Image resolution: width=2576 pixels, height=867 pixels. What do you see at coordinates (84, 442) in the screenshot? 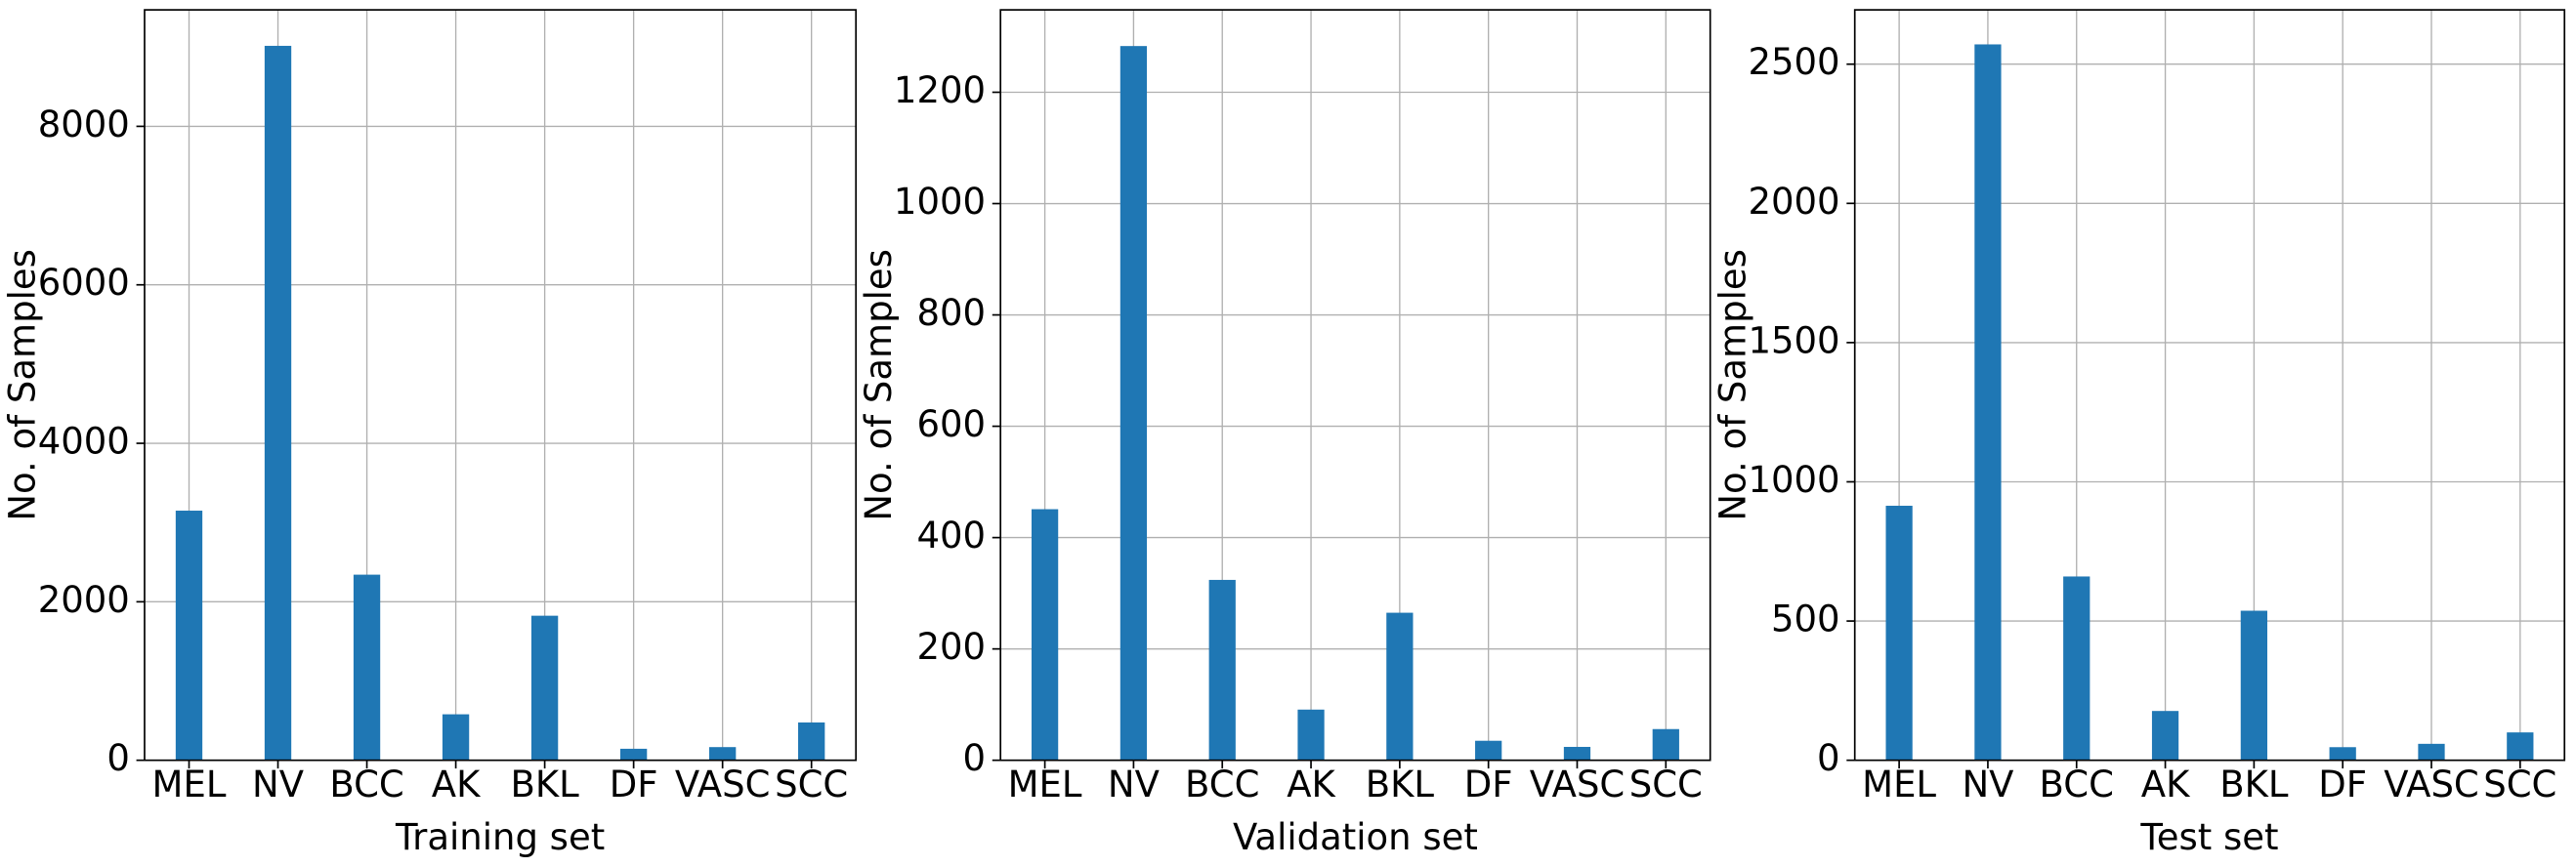
I see `y-tick-label: 4000` at bounding box center [84, 442].